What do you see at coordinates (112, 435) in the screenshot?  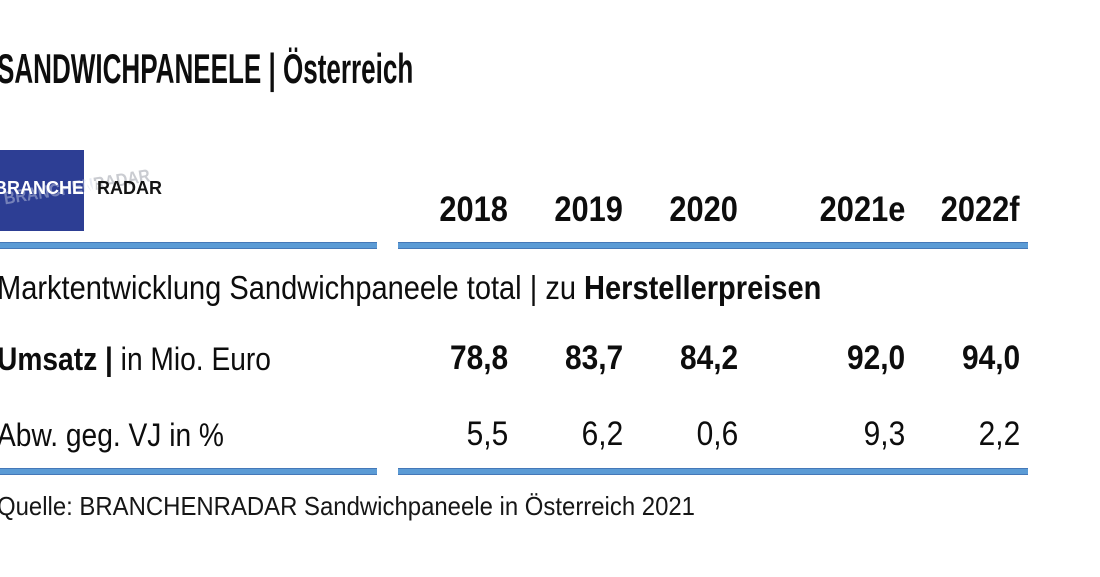 I see `row-abw-label: Abw. geg. VJ in %` at bounding box center [112, 435].